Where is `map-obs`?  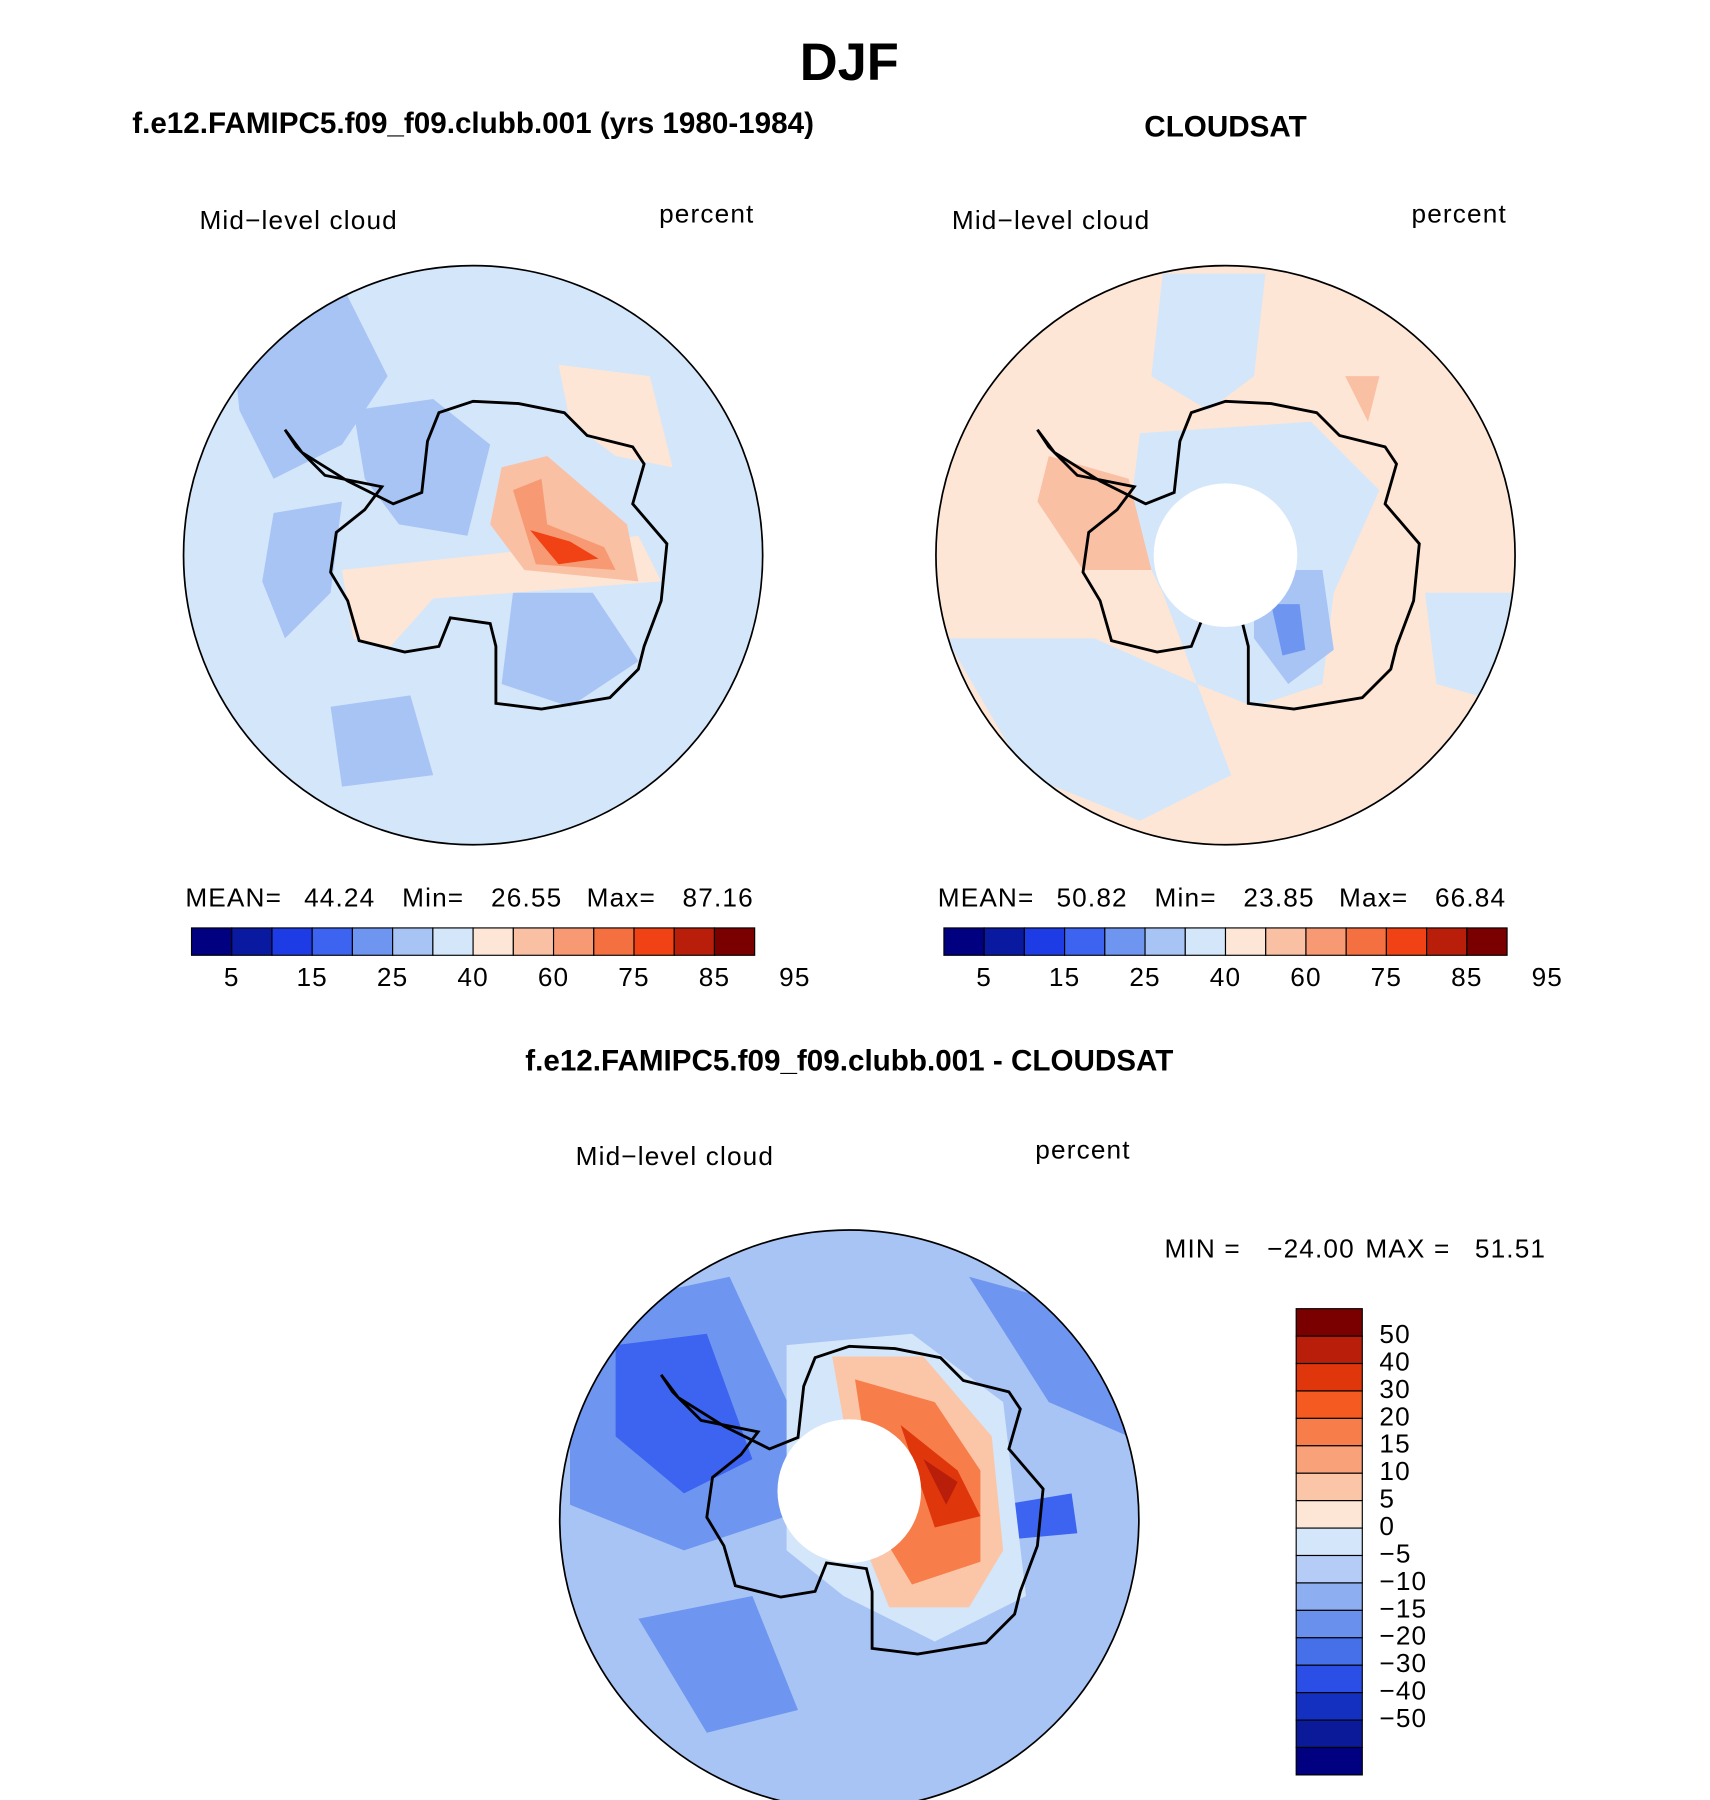
map-obs is located at coordinates (1225, 555).